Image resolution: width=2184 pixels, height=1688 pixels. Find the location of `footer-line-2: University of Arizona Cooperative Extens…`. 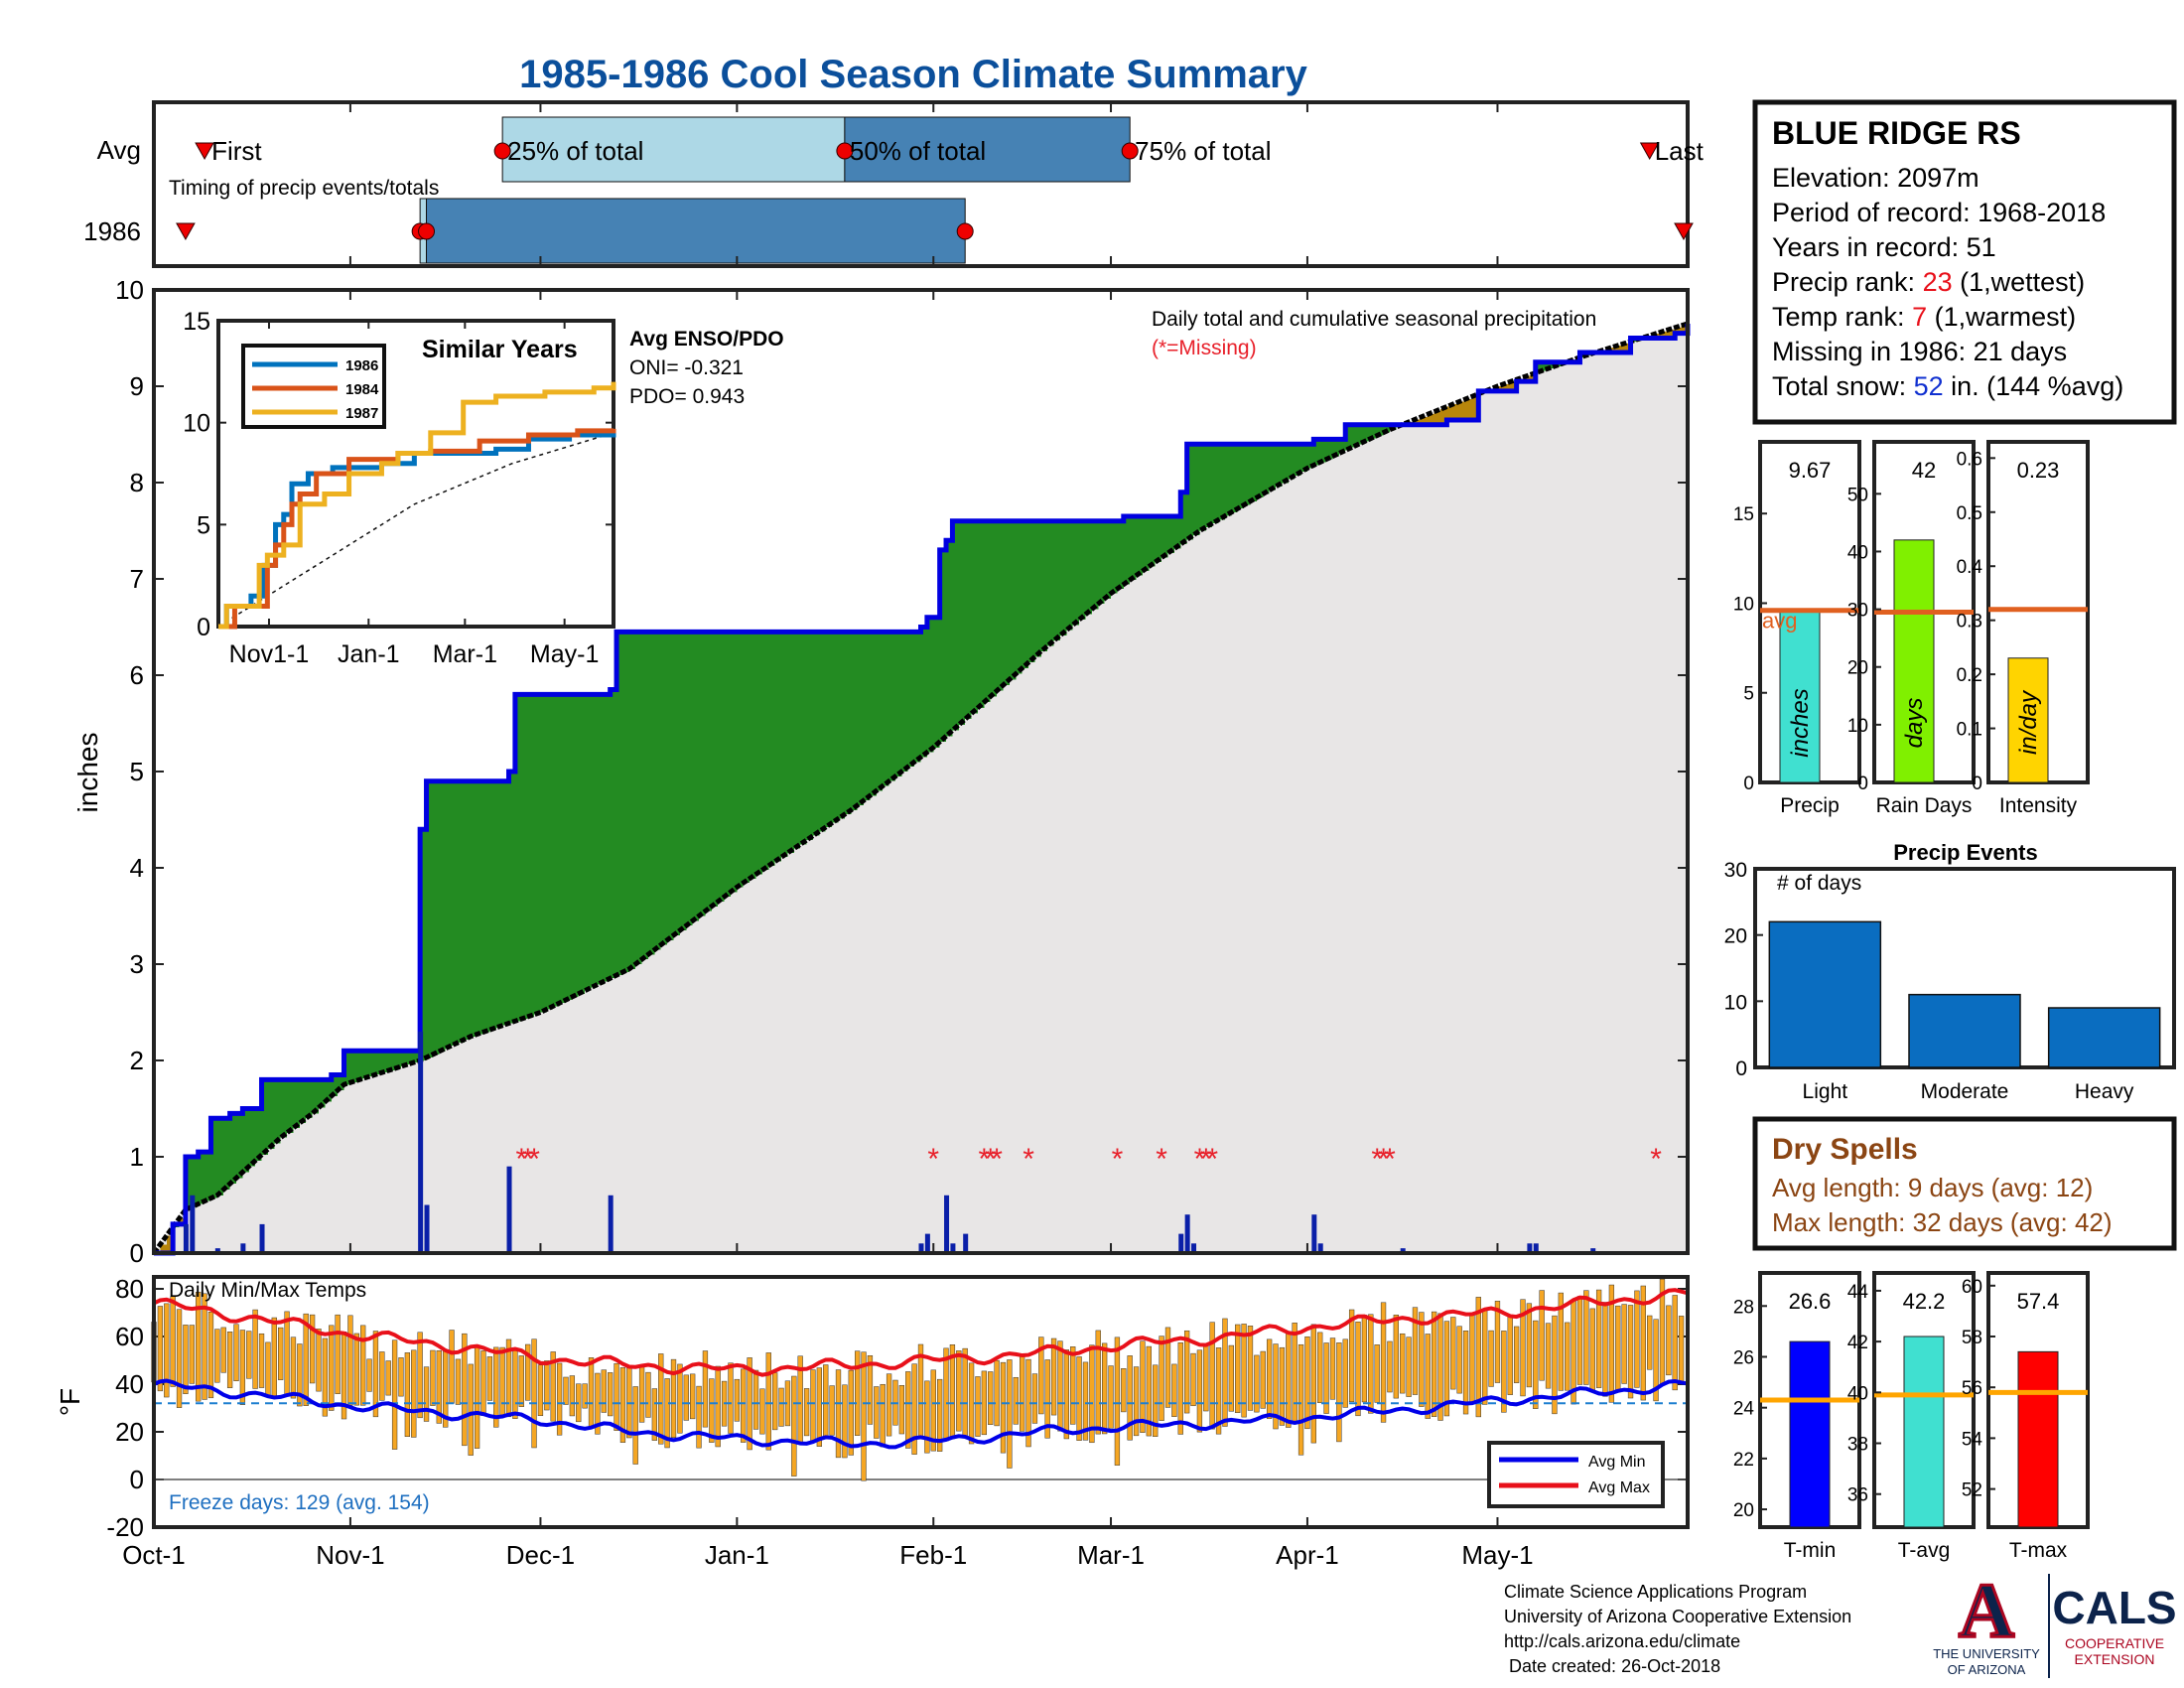

footer-line-2: University of Arizona Cooperative Extens… is located at coordinates (1677, 1616).